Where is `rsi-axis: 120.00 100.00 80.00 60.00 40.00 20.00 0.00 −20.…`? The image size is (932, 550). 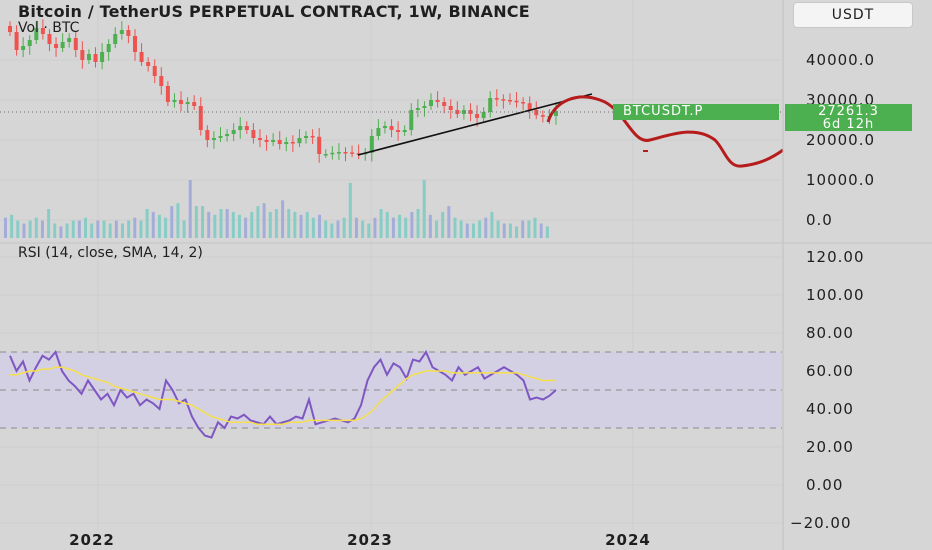
rsi-axis: 120.00 100.00 80.00 60.00 40.00 20.00 0.00 −20.… is located at coordinates (827, 390).